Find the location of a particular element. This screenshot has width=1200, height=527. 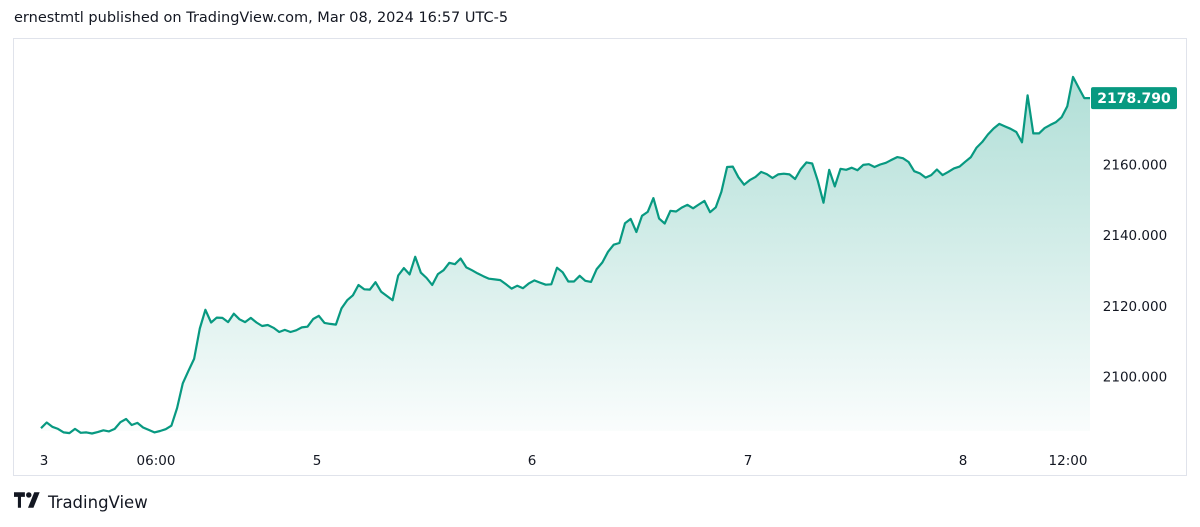

x-tick-label: 3 is located at coordinates (44, 461).